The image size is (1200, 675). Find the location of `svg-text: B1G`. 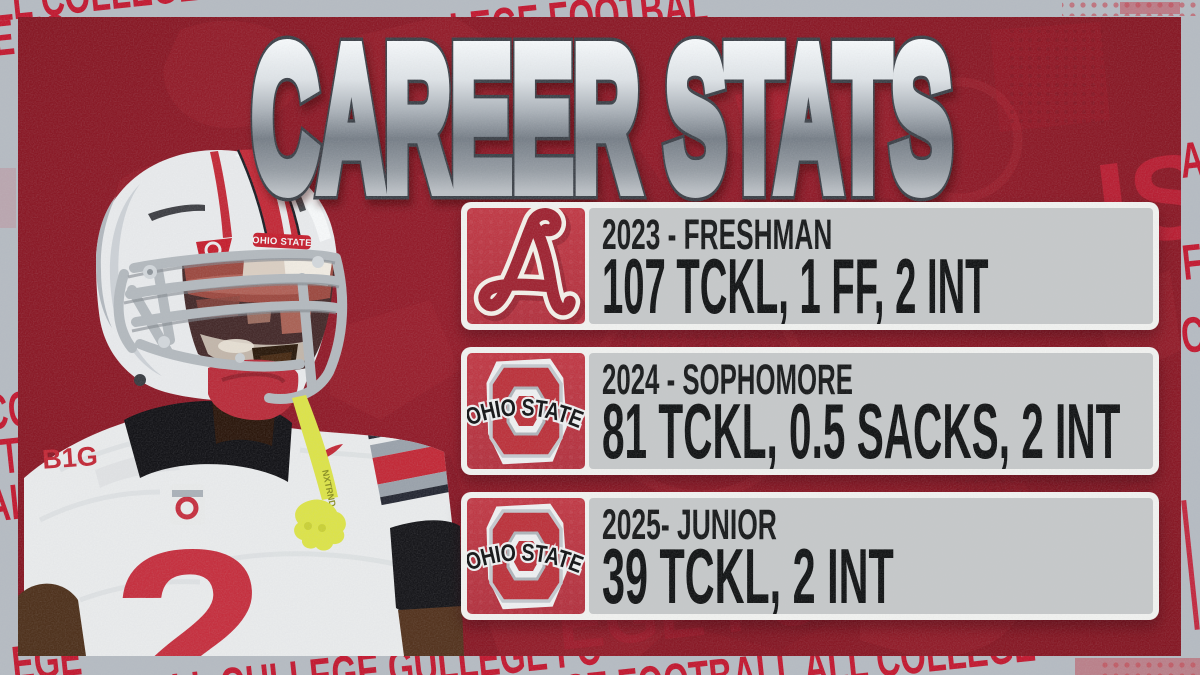

svg-text: B1G is located at coordinates (69, 458).